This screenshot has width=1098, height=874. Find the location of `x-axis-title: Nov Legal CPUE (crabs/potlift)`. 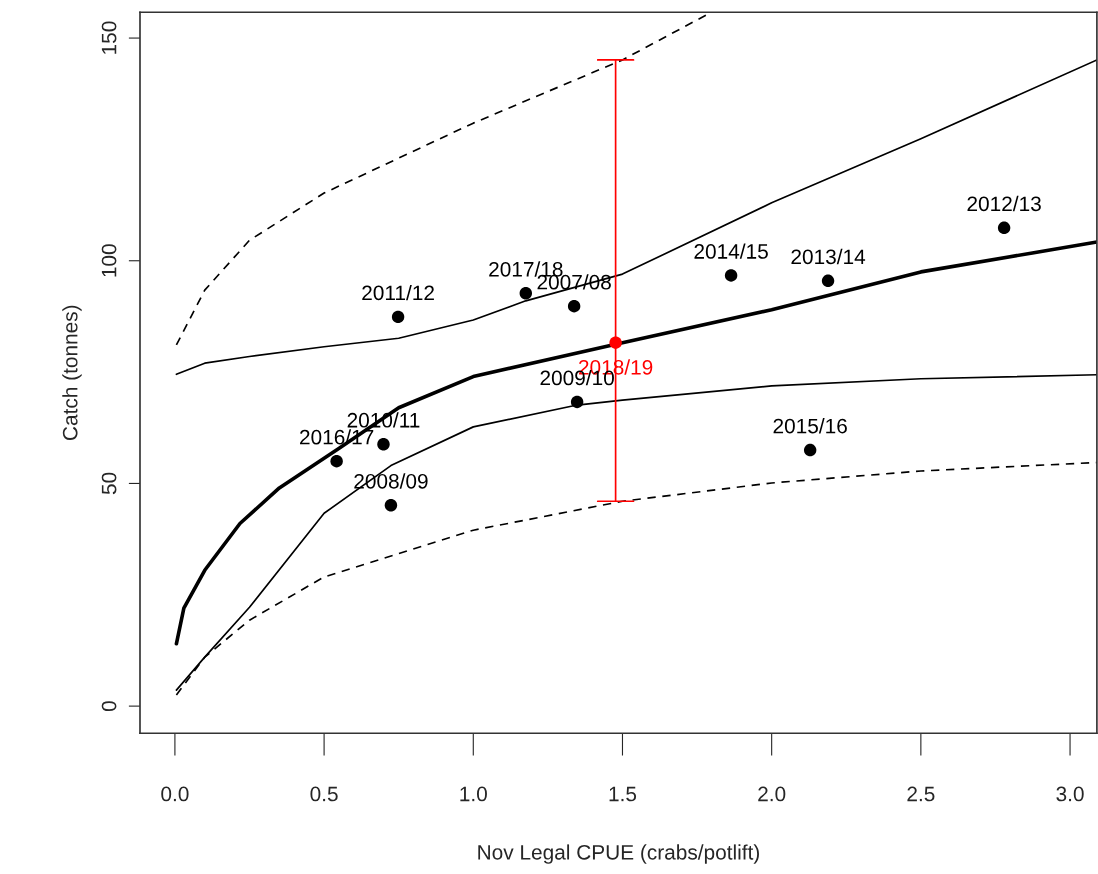

x-axis-title: Nov Legal CPUE (crabs/potlift) is located at coordinates (618, 854).